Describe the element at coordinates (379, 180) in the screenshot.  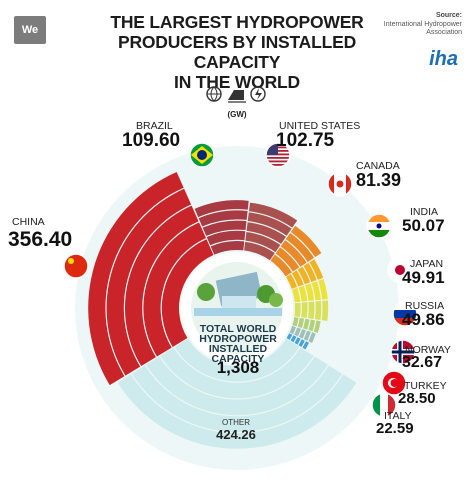
I see `country-value-canada: 81.39` at that location.